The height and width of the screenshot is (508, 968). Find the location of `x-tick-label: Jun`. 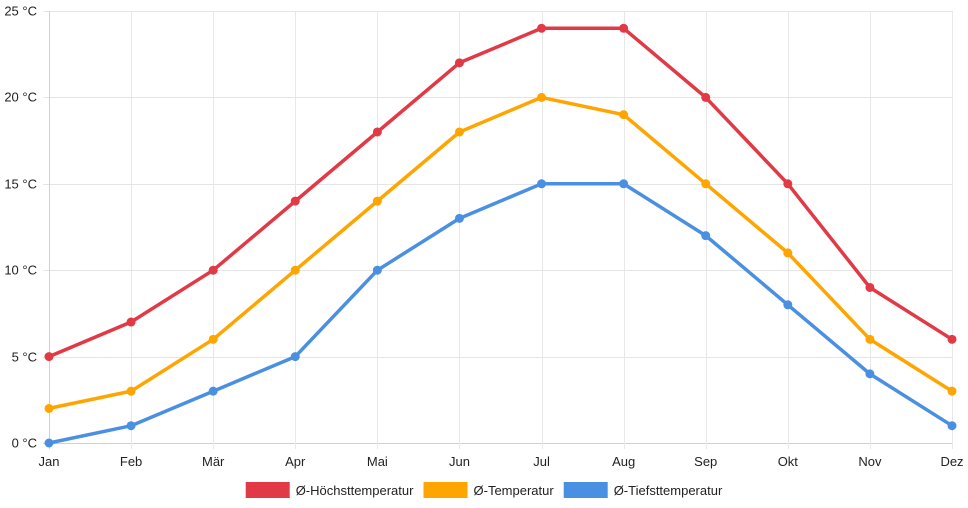

x-tick-label: Jun is located at coordinates (459, 461).